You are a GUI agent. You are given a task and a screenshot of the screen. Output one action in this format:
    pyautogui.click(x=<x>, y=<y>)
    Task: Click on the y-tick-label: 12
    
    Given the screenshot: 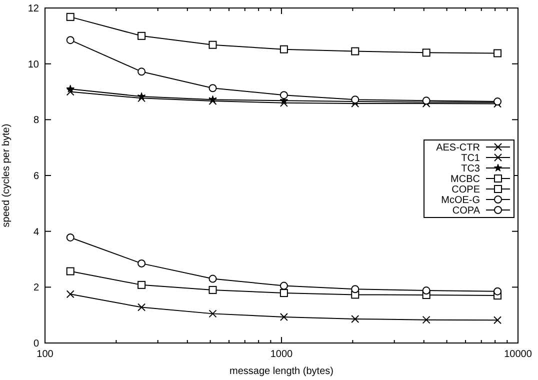 What is the action you would take?
    pyautogui.click(x=34, y=9)
    